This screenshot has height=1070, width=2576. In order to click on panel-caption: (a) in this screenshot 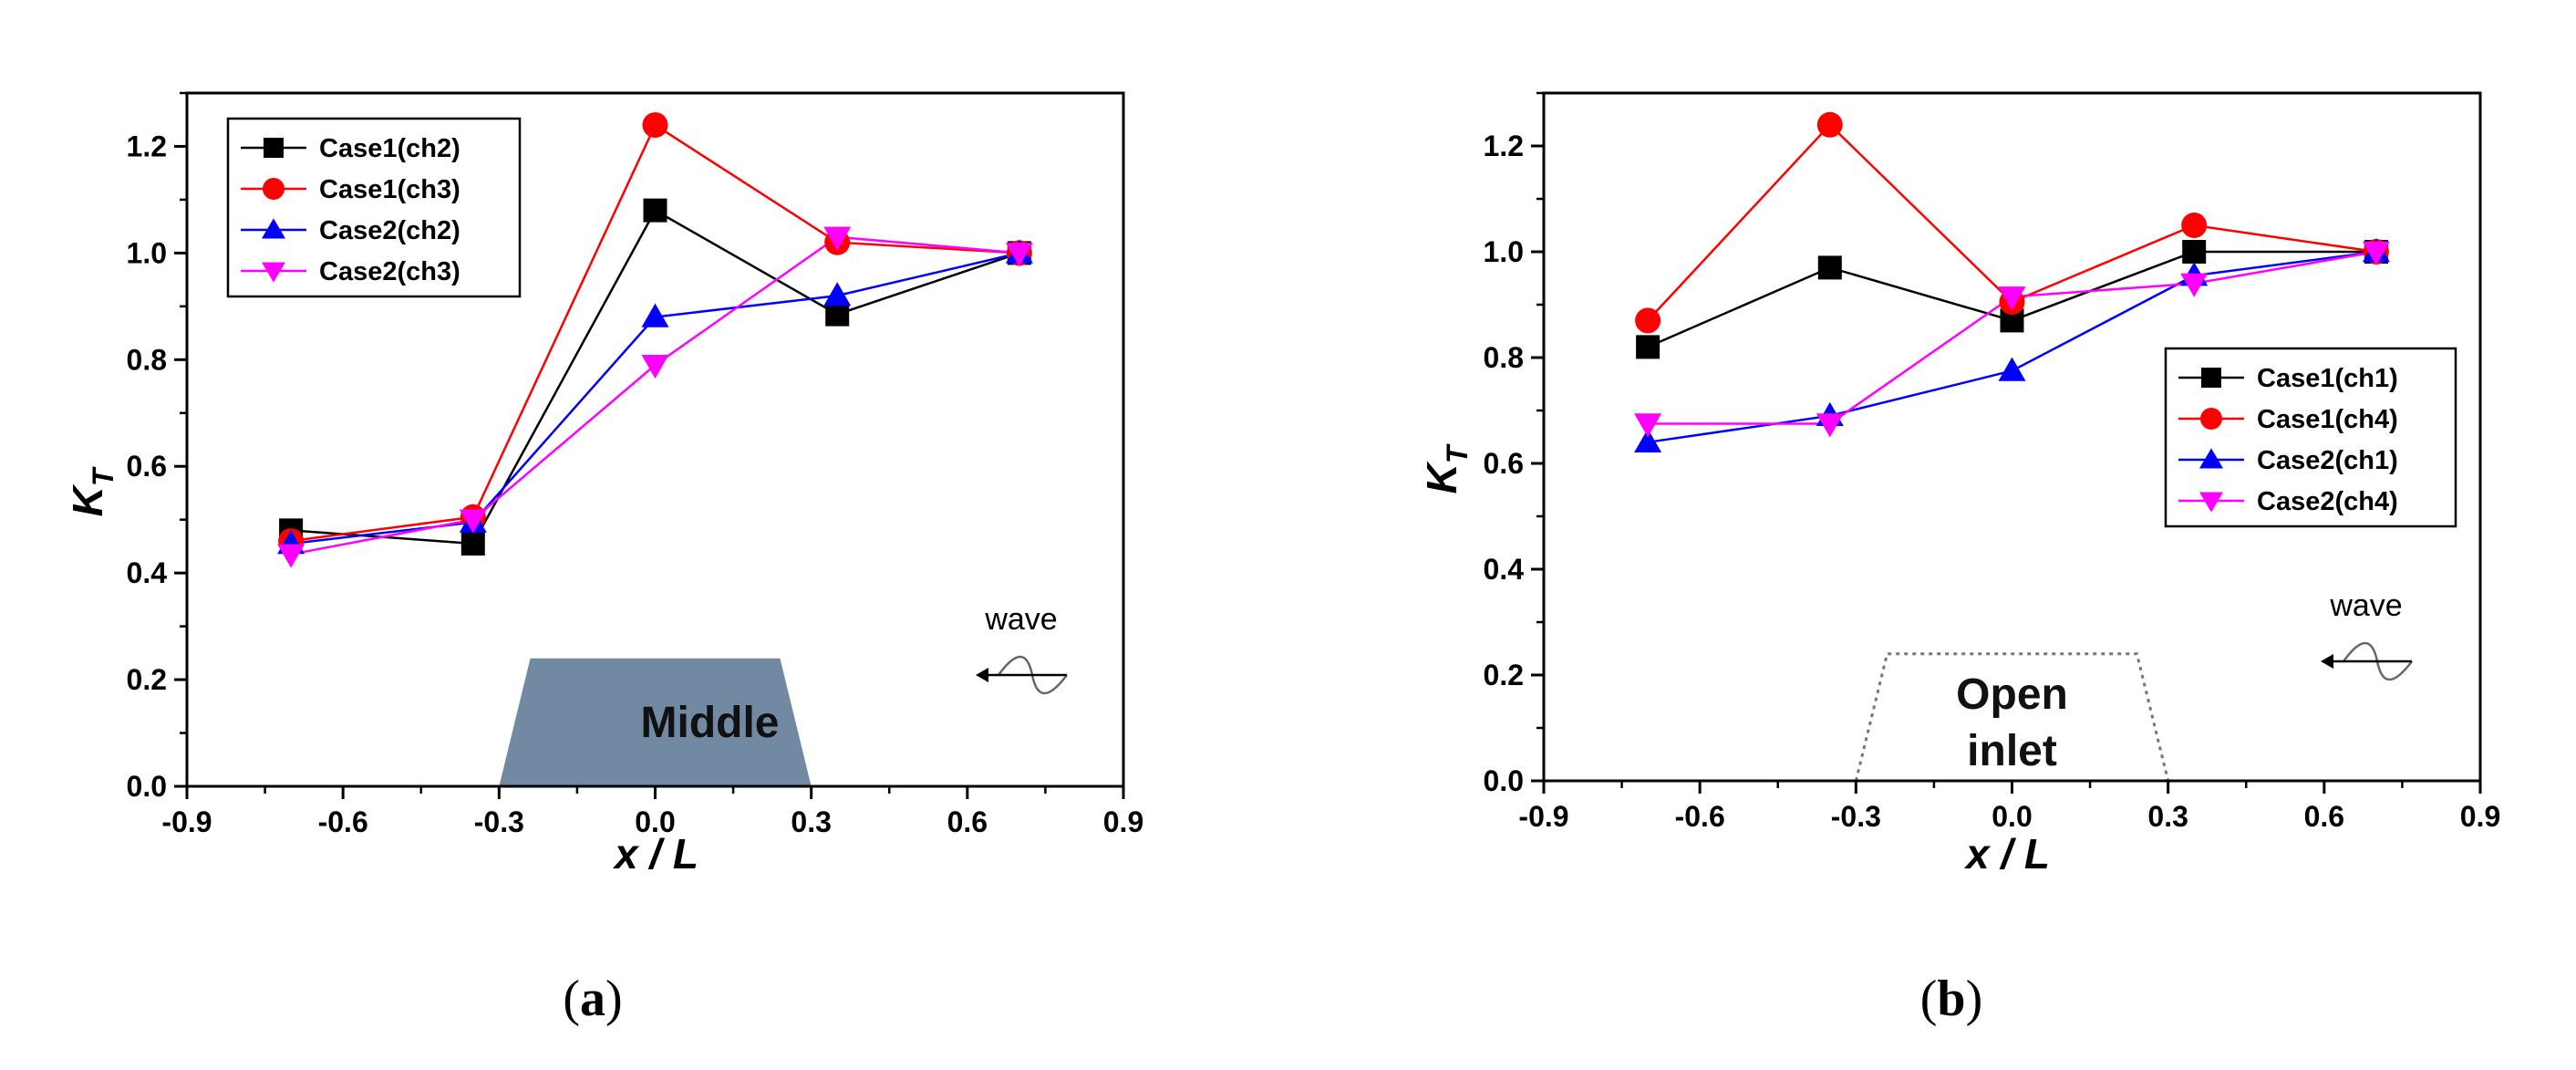, I will do `click(592, 999)`.